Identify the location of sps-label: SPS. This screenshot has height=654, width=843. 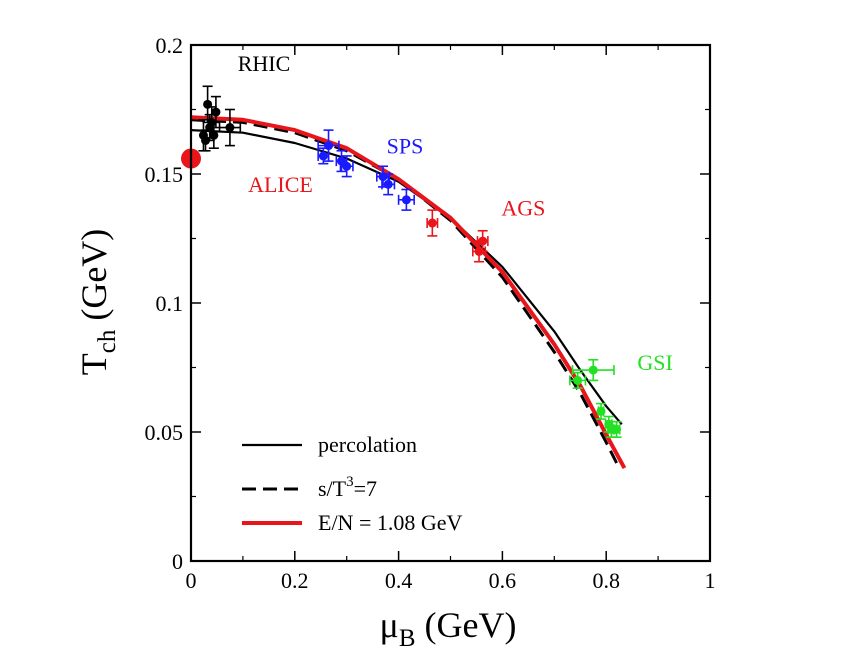
(405, 145).